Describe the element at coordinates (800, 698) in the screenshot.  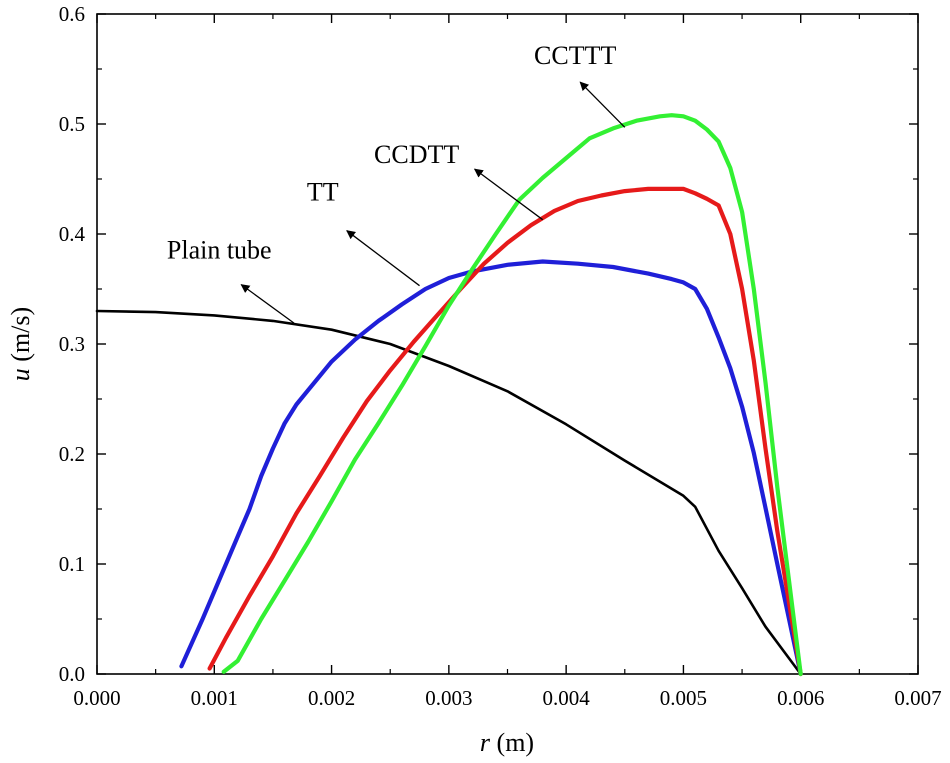
I see `x-tick-label: 0.006` at that location.